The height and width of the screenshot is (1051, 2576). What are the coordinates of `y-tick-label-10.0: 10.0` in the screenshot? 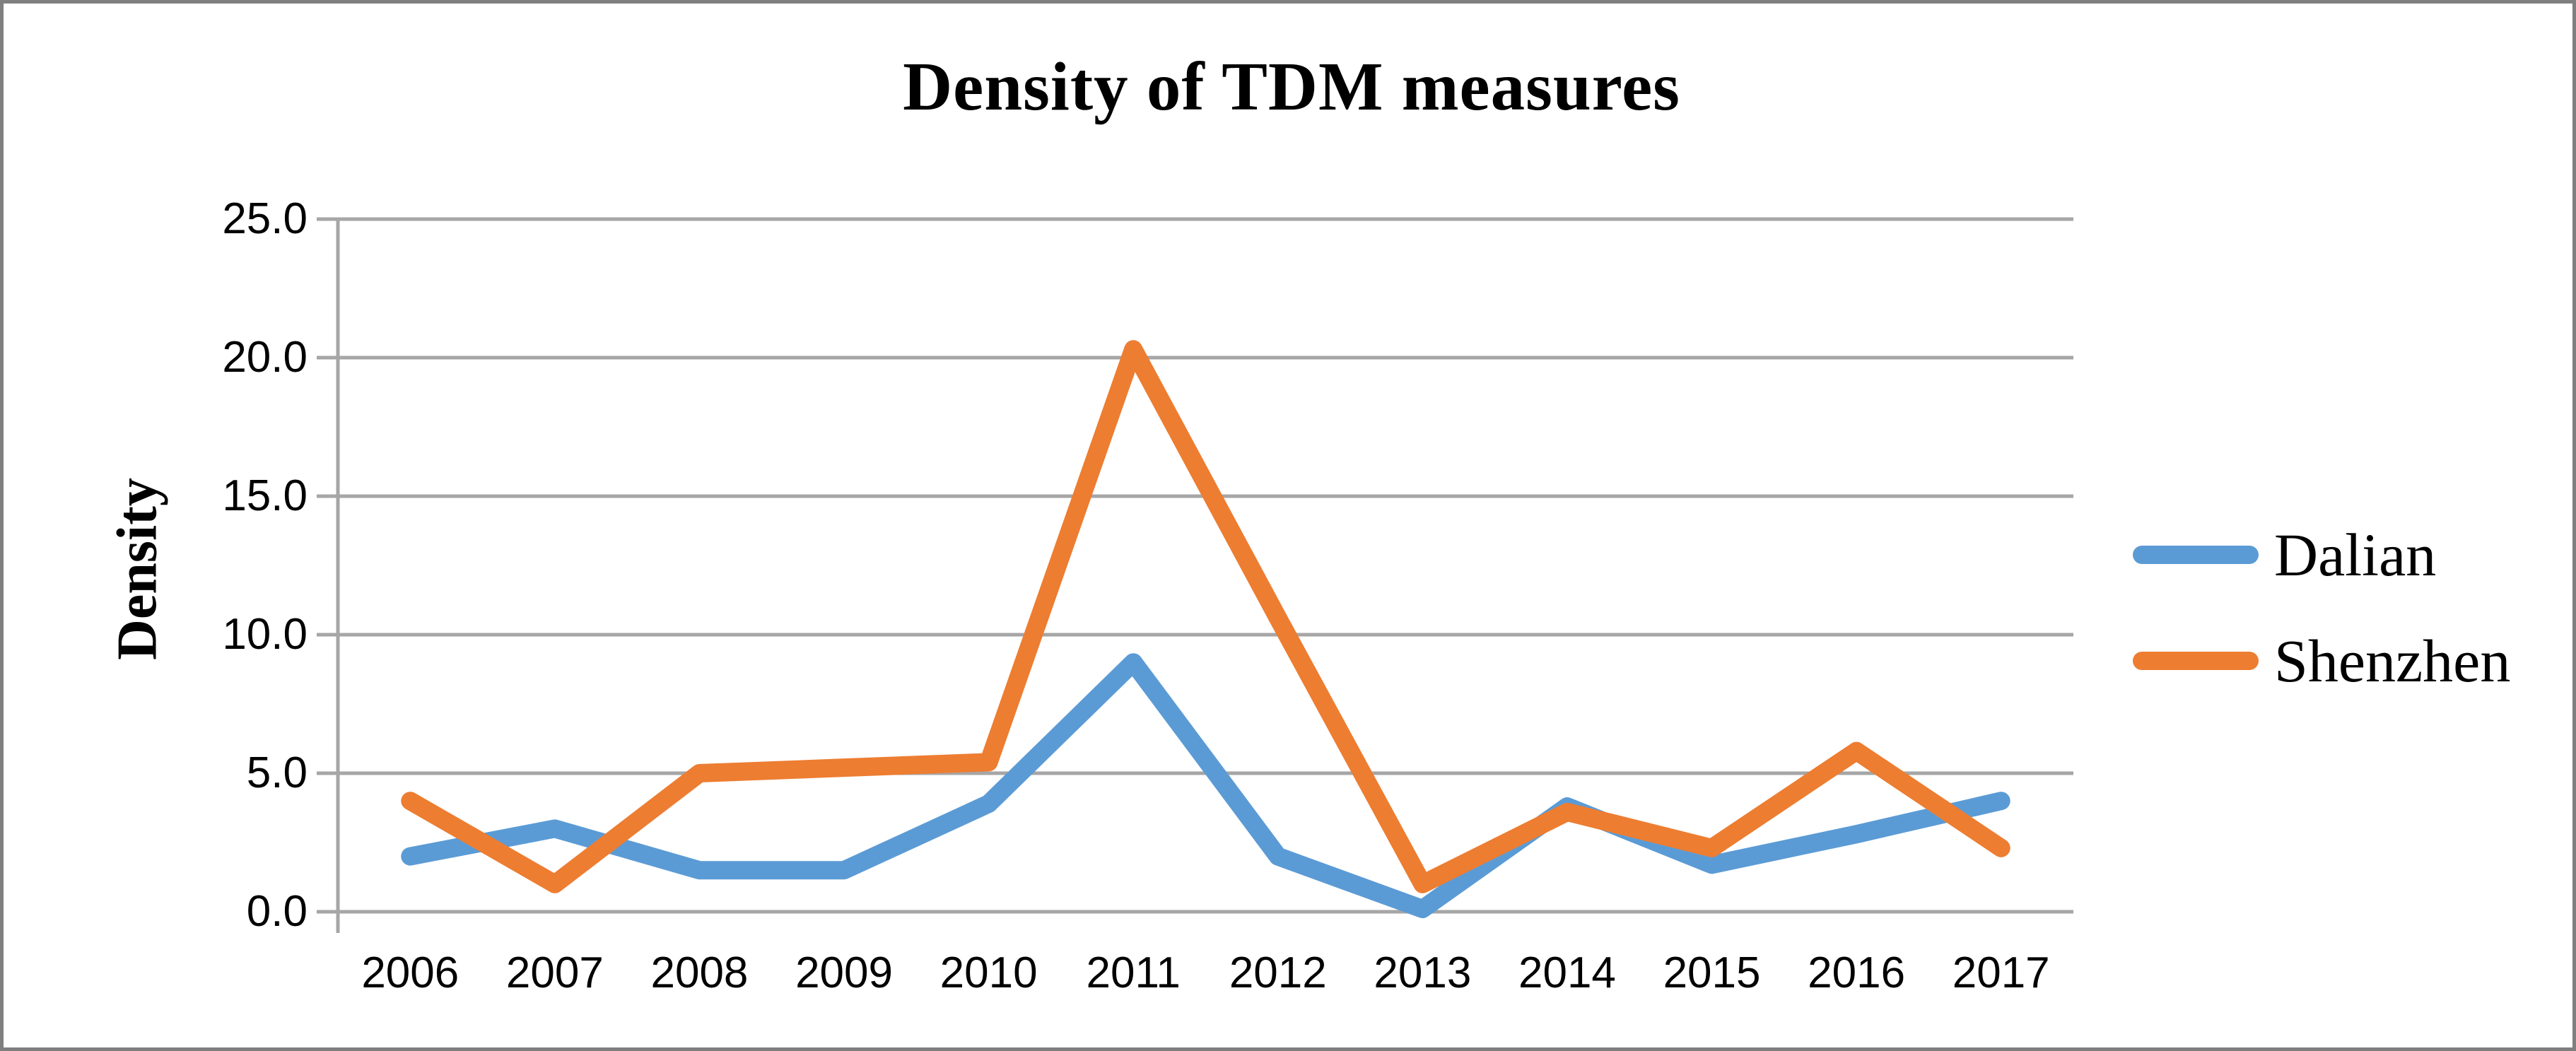 It's located at (265, 634).